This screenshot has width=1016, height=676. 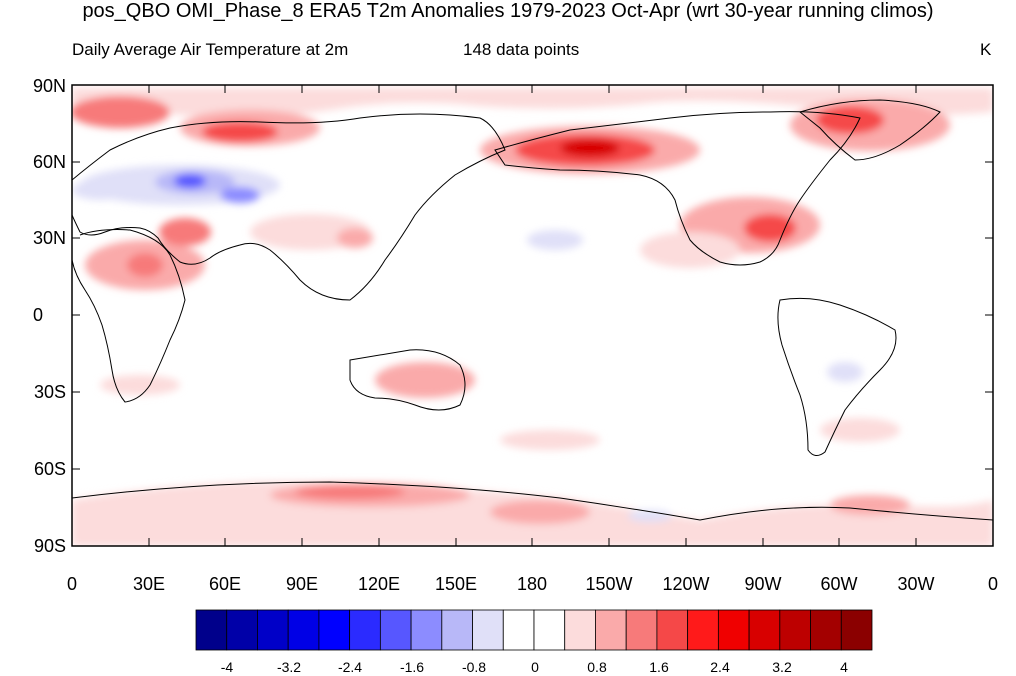 What do you see at coordinates (37, 315) in the screenshot?
I see `lat-label-eq: 0` at bounding box center [37, 315].